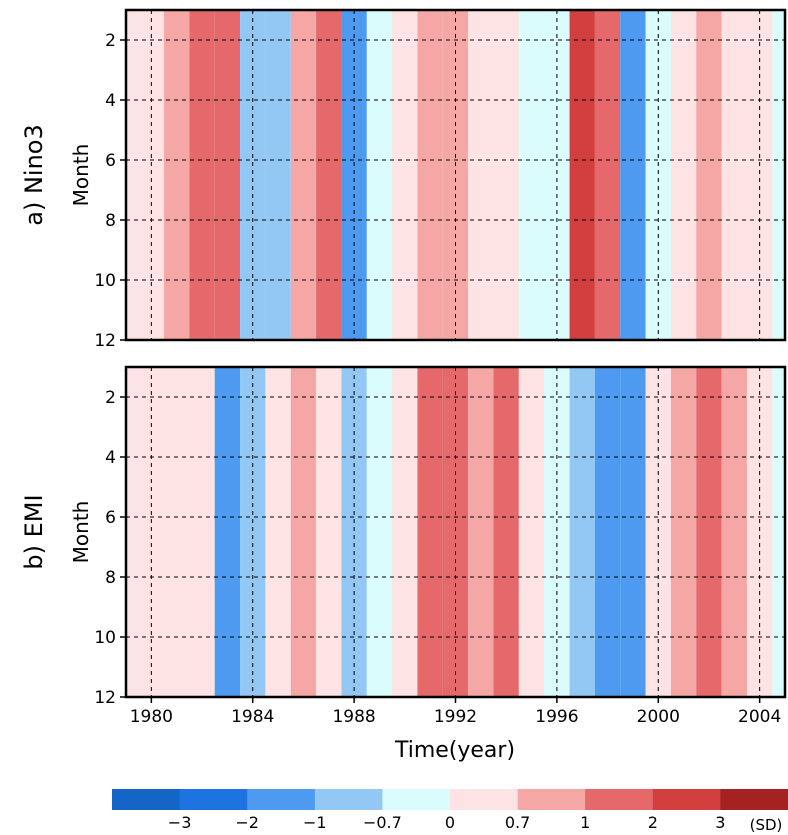 The width and height of the screenshot is (788, 835). Describe the element at coordinates (556, 717) in the screenshot. I see `xtick-label-1996: 1996` at that location.